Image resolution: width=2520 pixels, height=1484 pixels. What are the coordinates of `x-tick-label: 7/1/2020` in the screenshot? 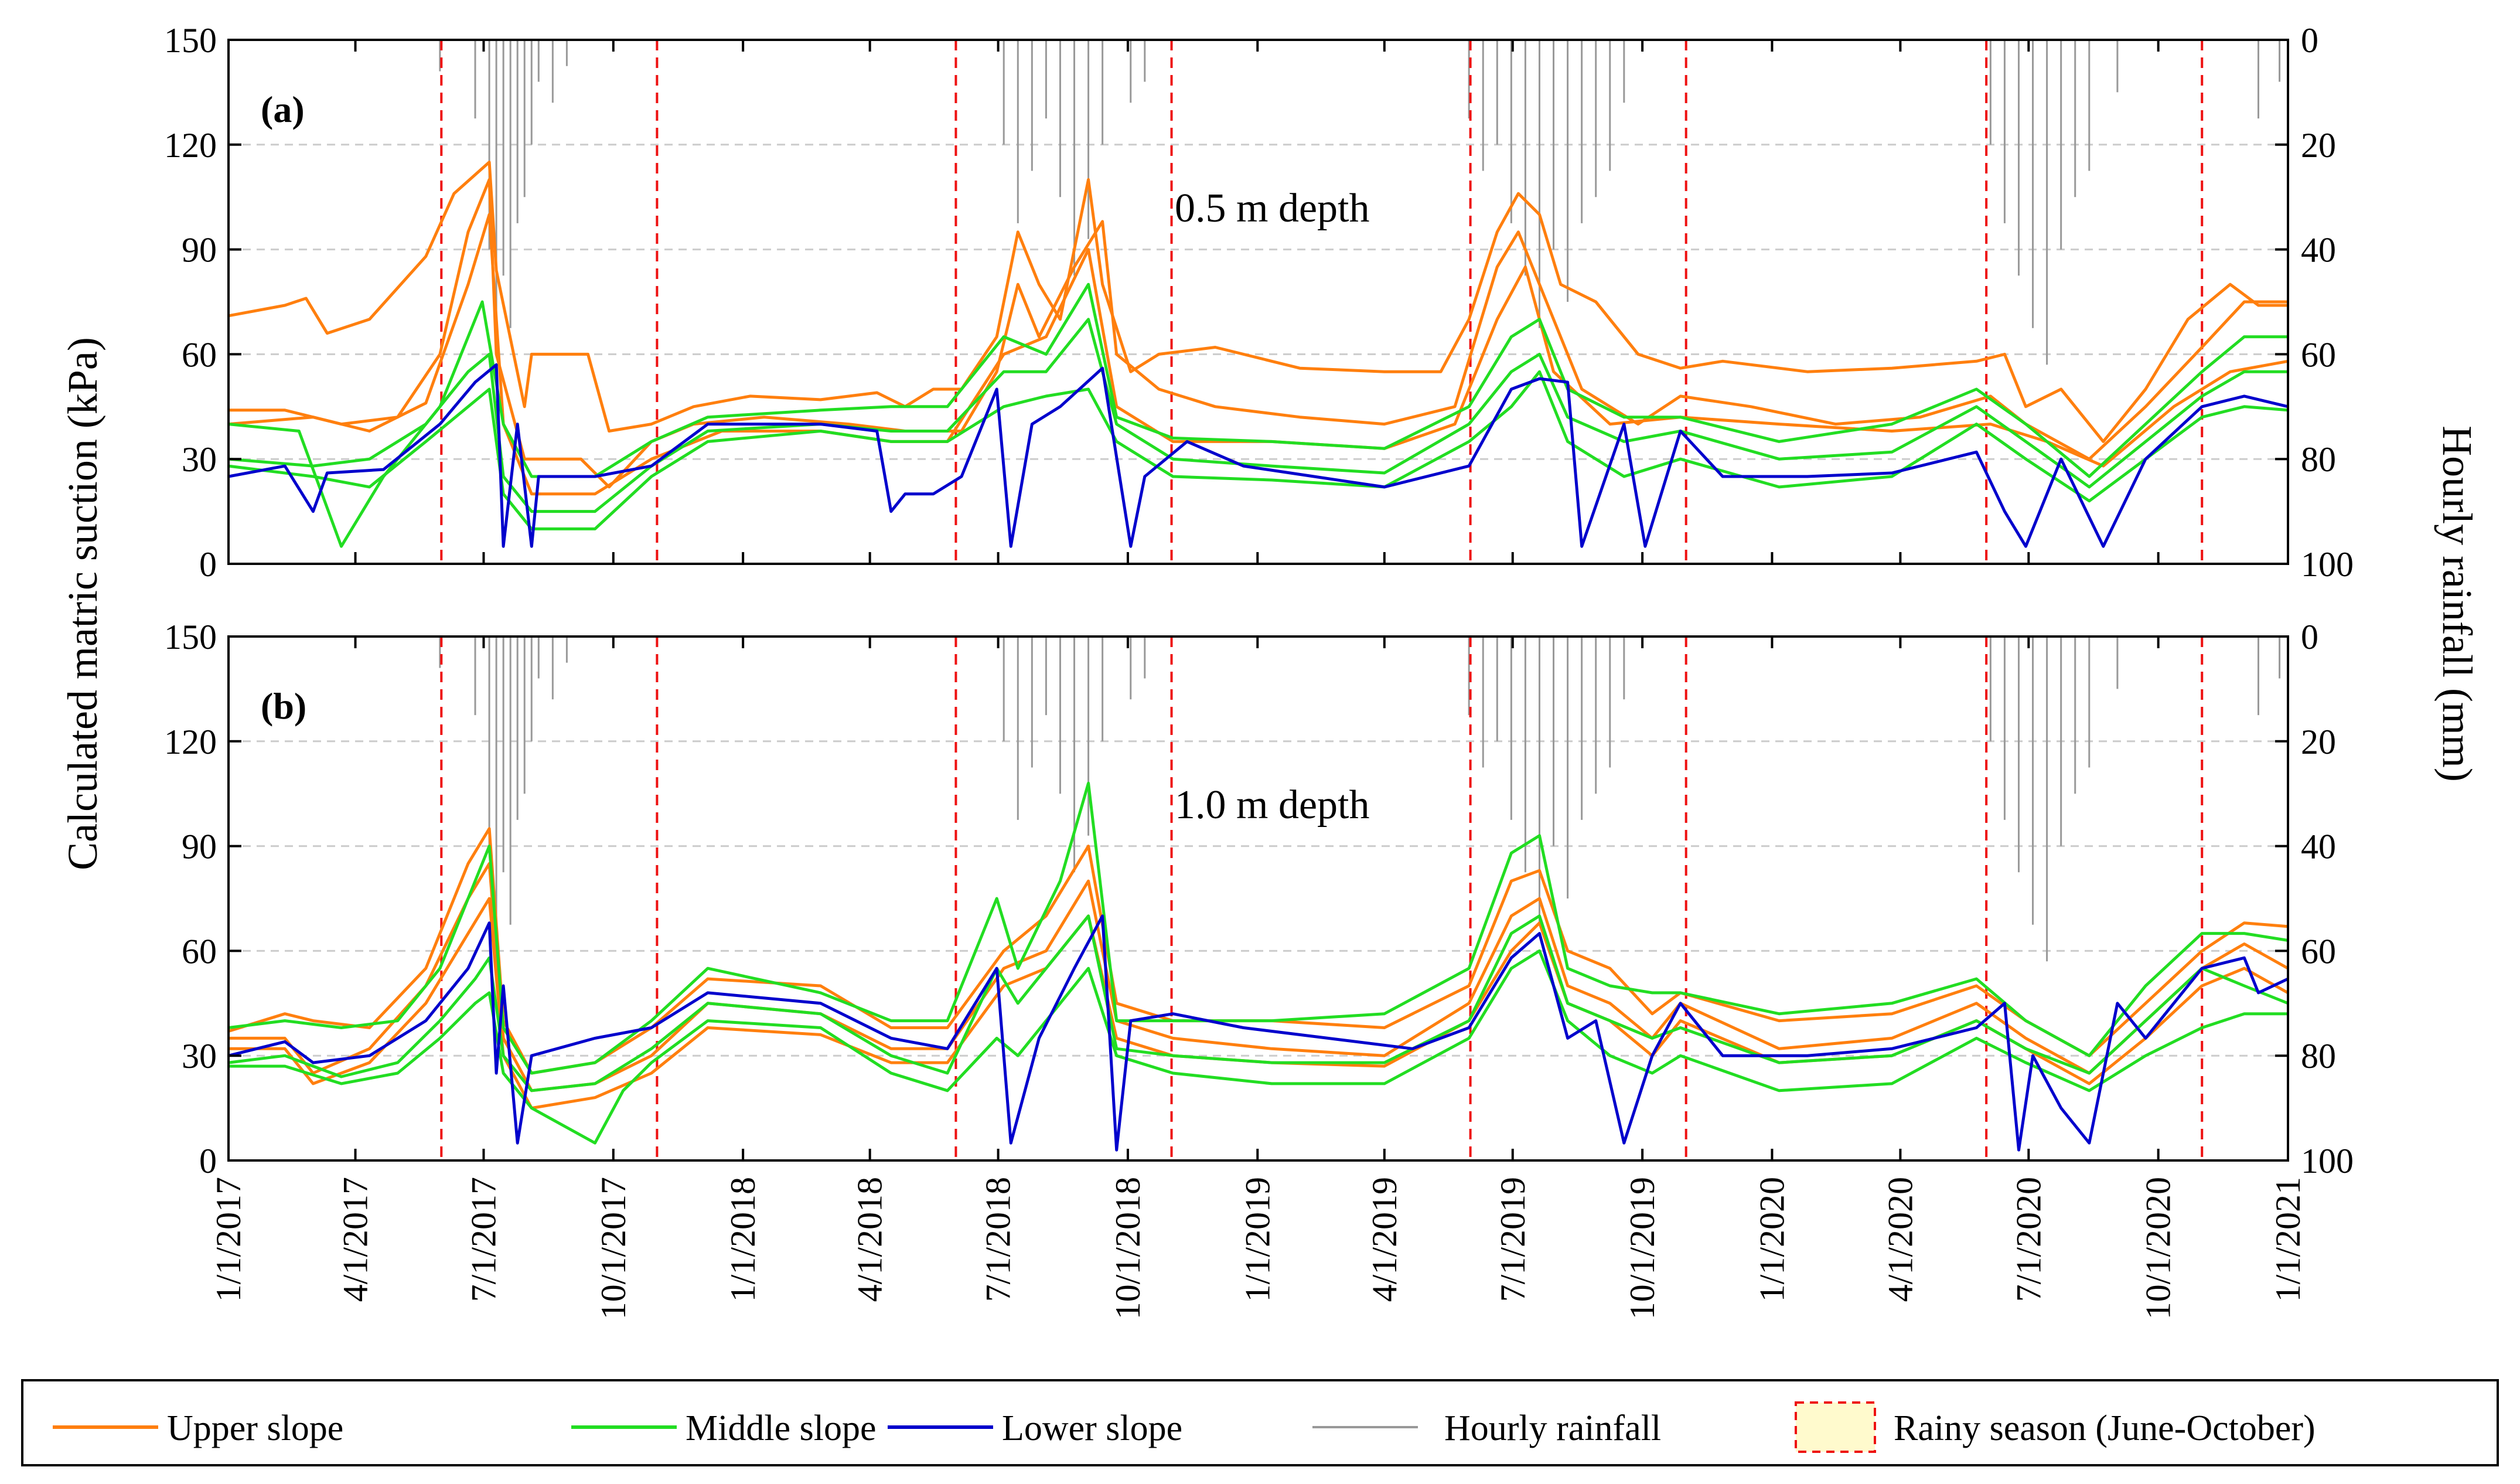 It's located at (2028, 1239).